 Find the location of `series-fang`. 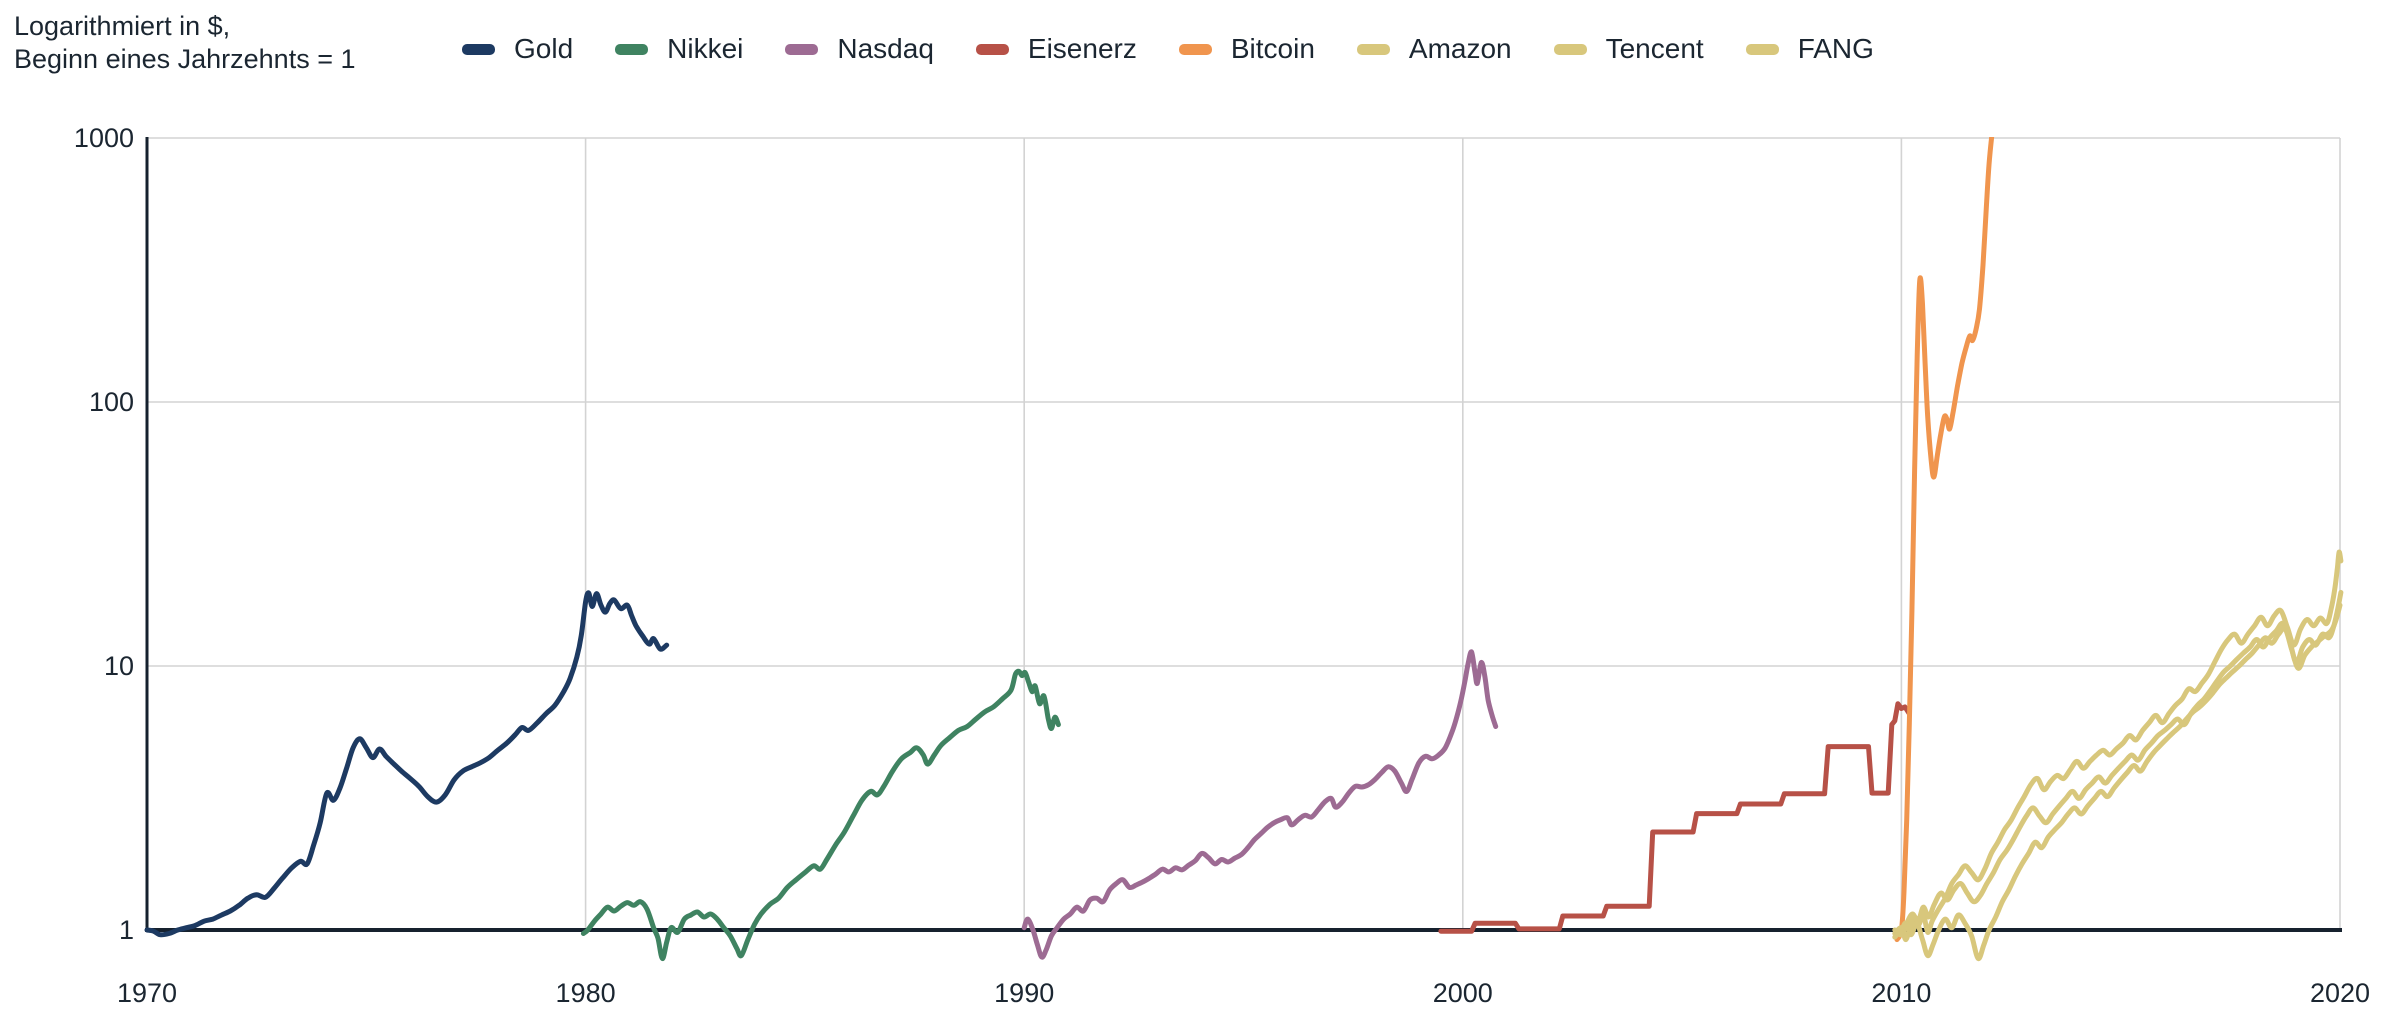

series-fang is located at coordinates (2117, 782).